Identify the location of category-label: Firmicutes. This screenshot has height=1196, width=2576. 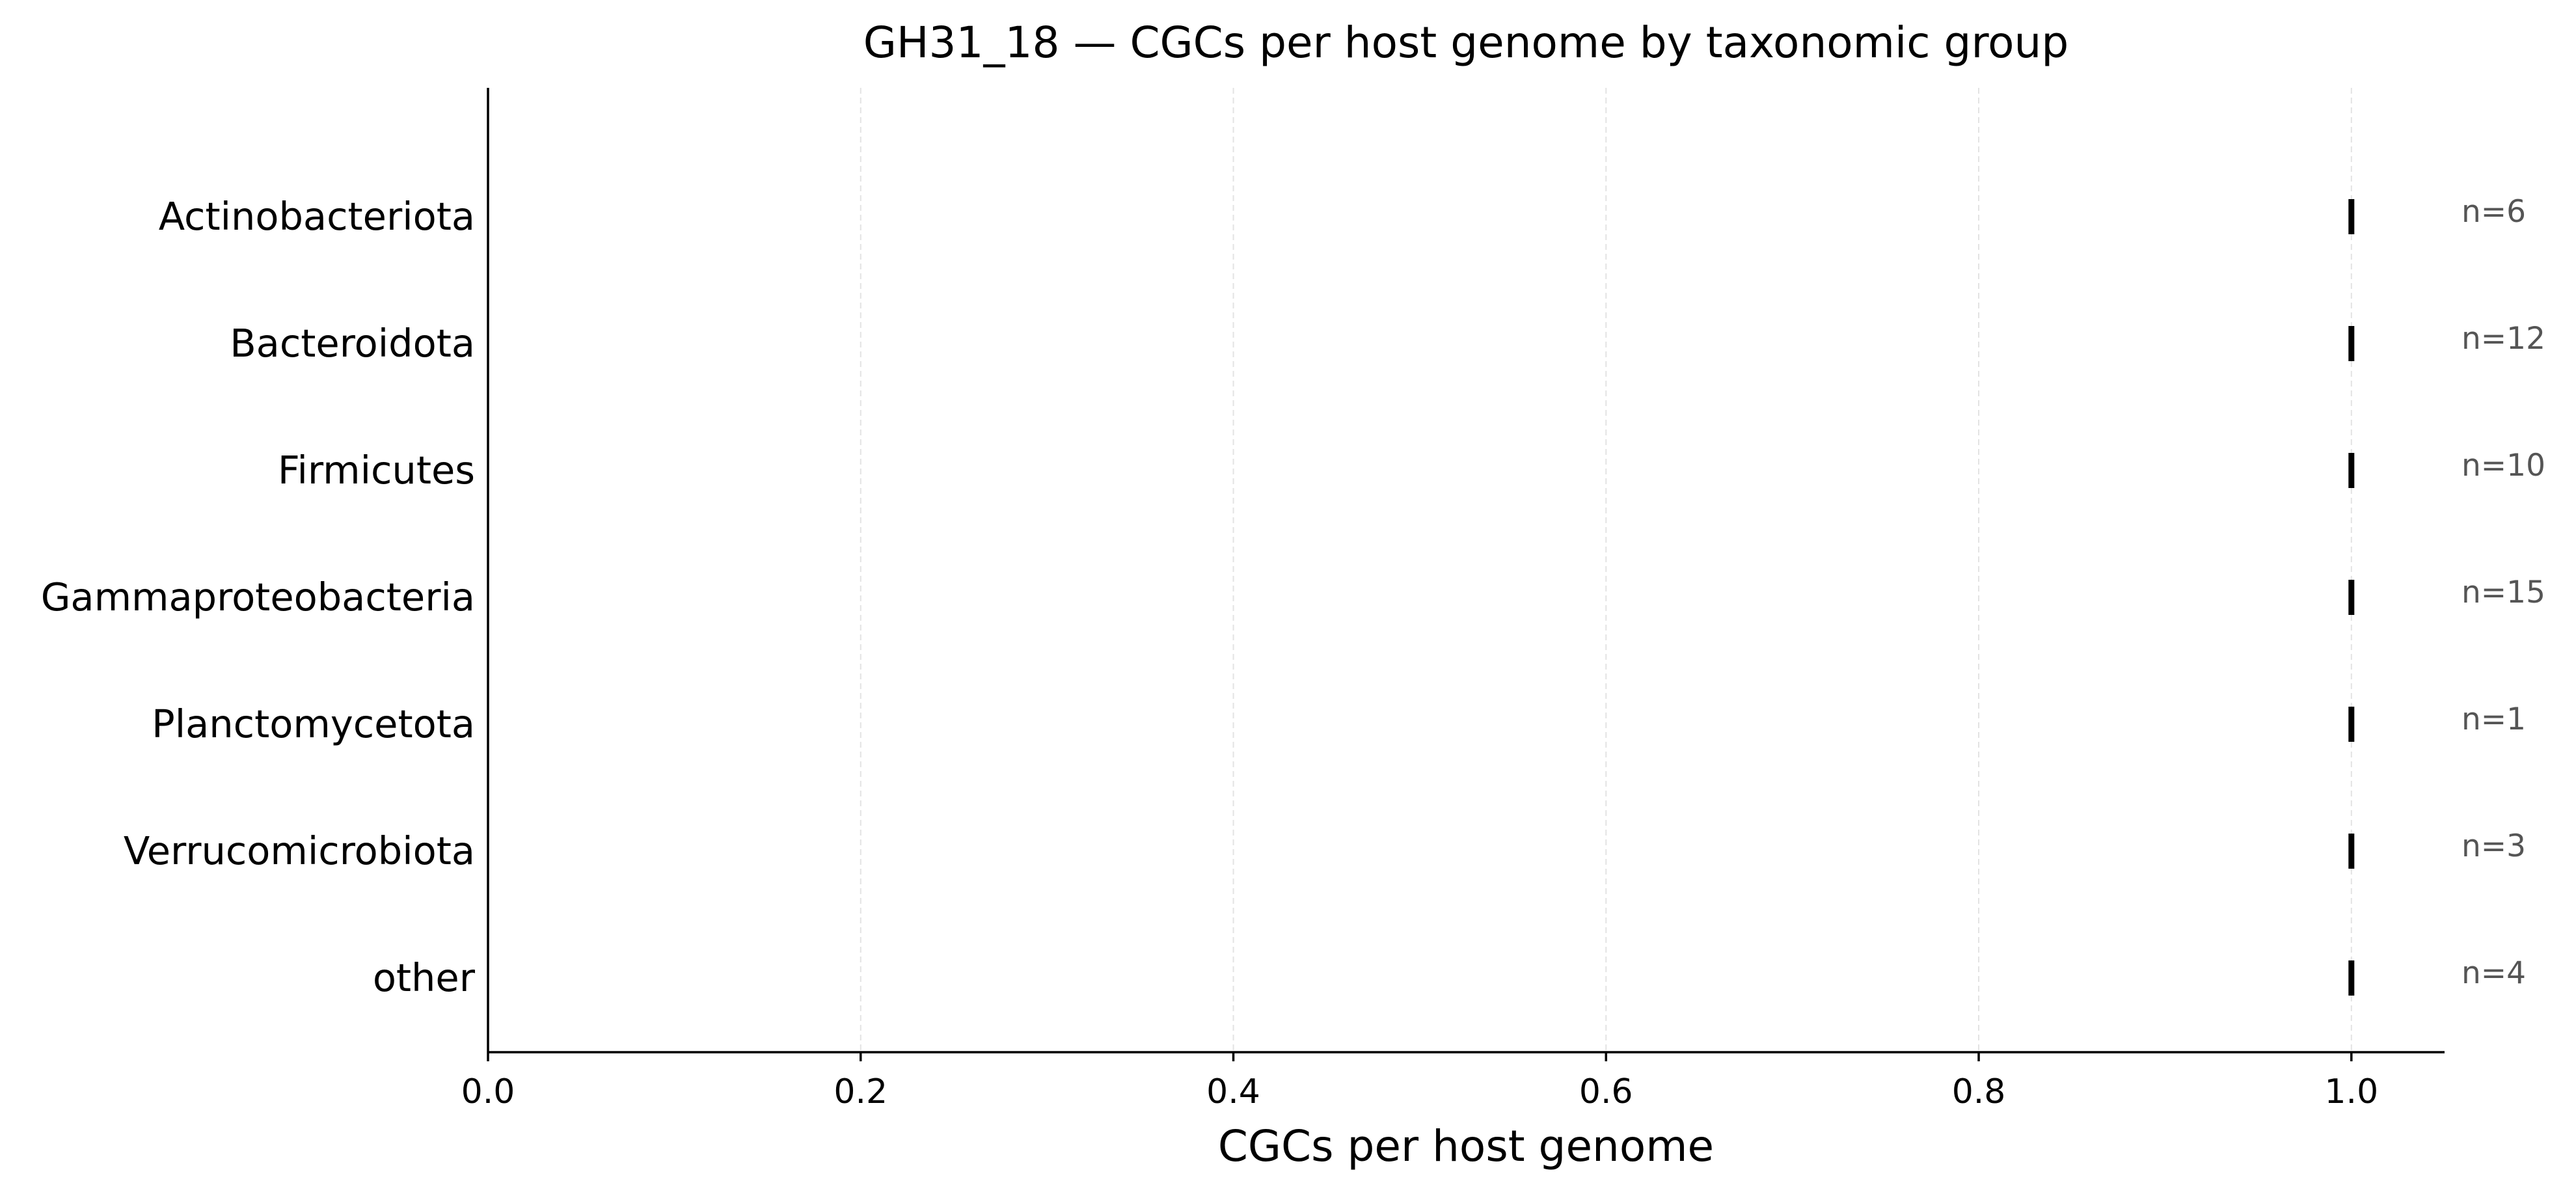
(376, 470).